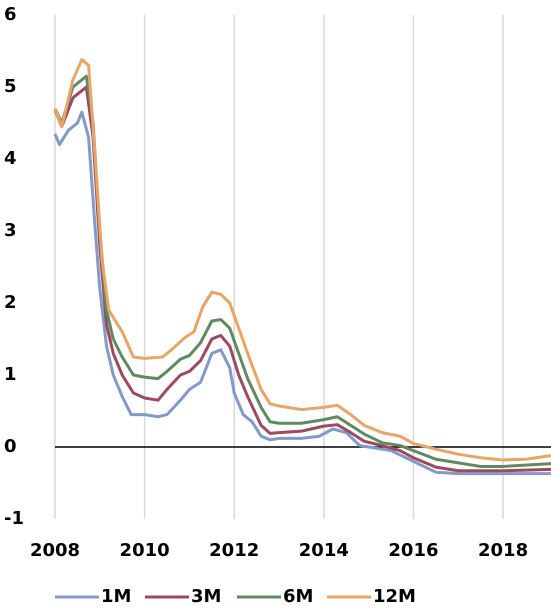  What do you see at coordinates (145, 550) in the screenshot?
I see `x-tick-label: 2010` at bounding box center [145, 550].